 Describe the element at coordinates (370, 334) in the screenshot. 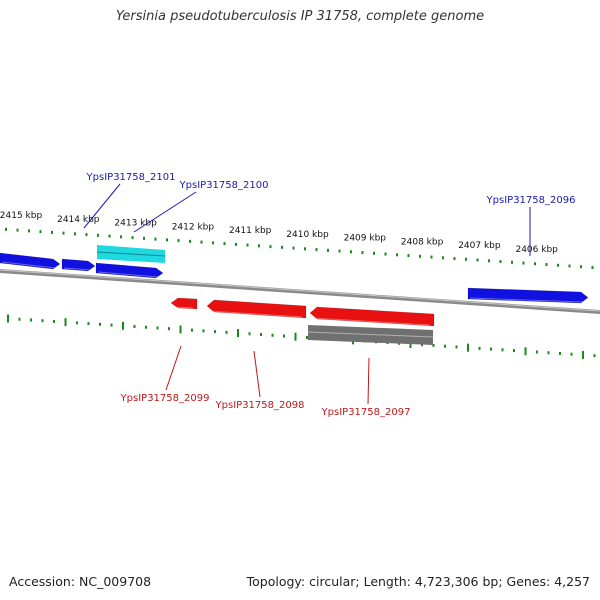

I see `other-feature-line` at that location.